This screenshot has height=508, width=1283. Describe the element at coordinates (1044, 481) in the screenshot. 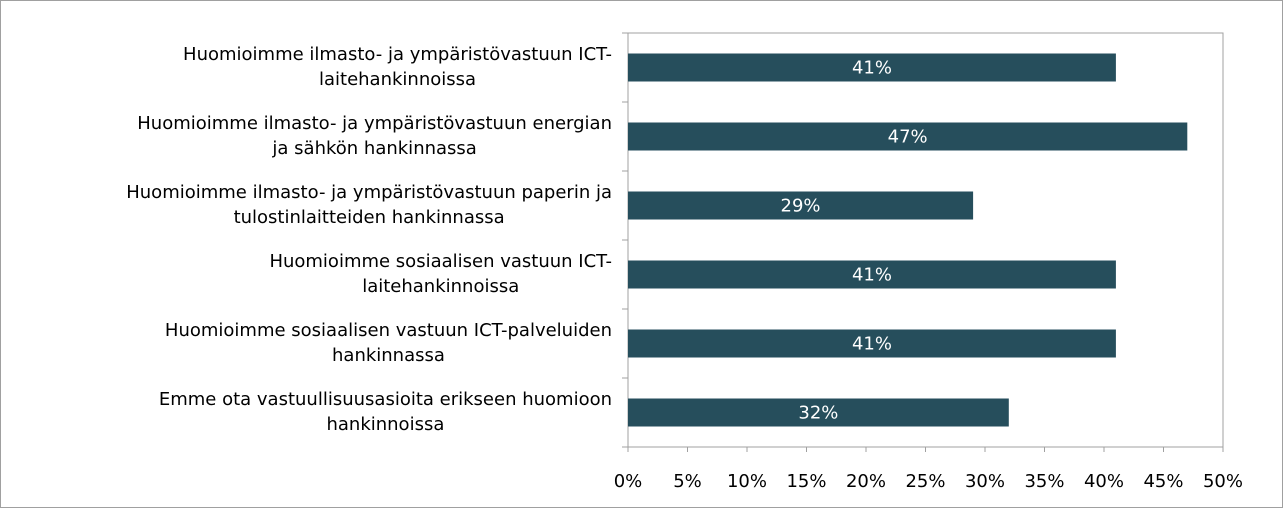

I see `x-tick-label: 35%` at that location.